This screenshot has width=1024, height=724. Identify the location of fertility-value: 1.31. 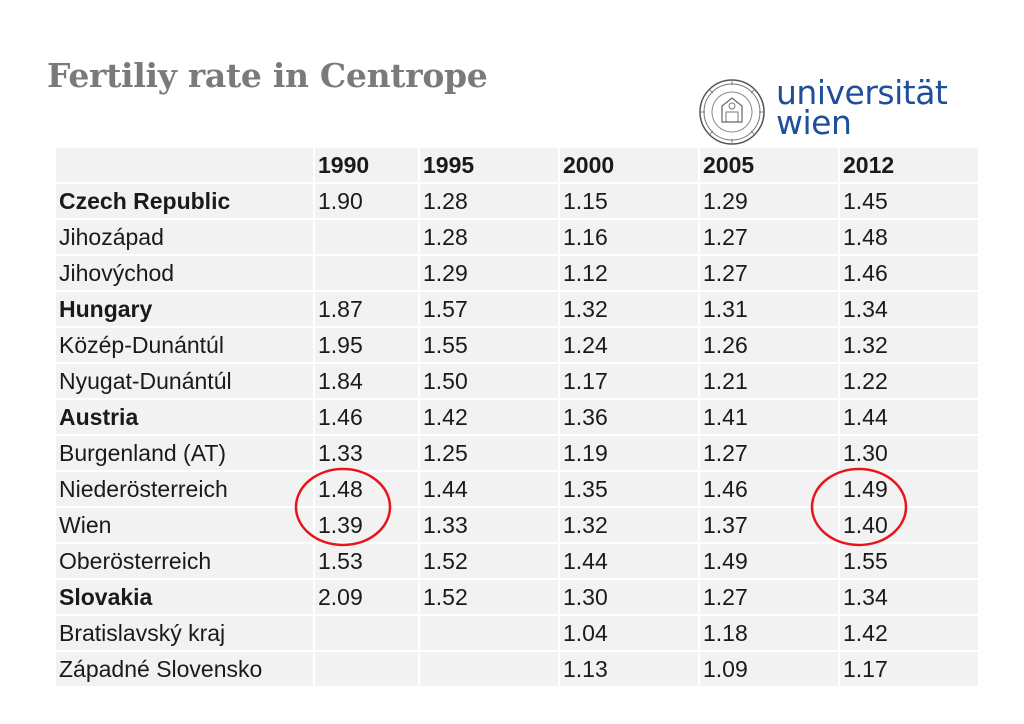
(769, 309).